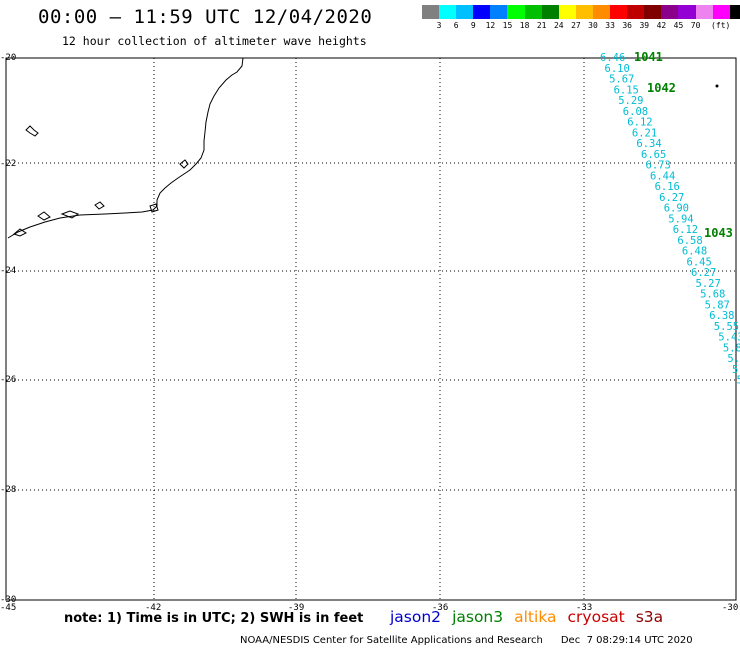  I want to click on swh-value: 5.67, so click(621, 80).